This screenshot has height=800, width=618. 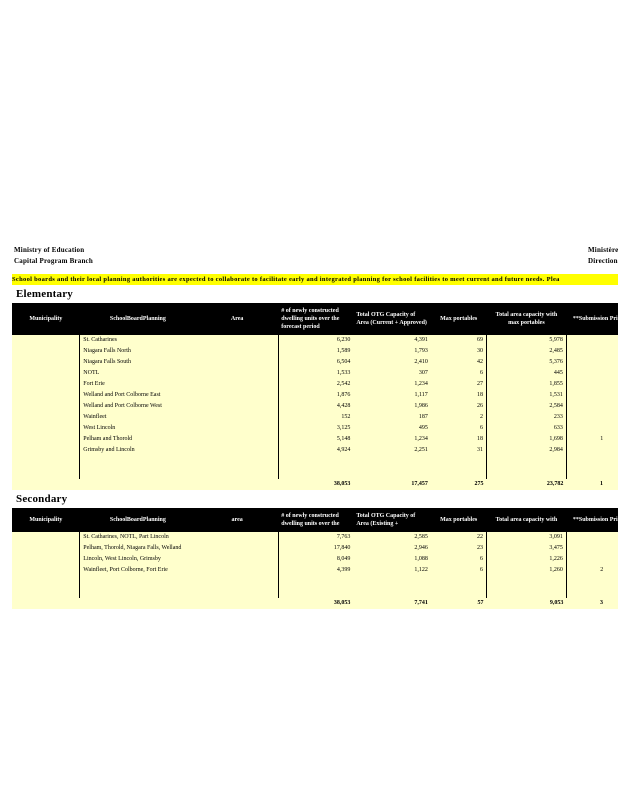 What do you see at coordinates (392, 362) in the screenshot?
I see `cell-total-otg-capacity: 2,410` at bounding box center [392, 362].